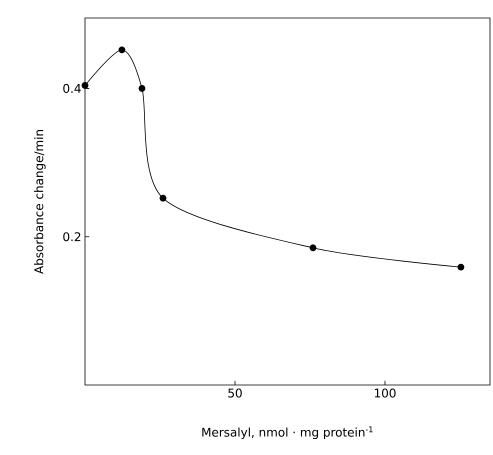 This screenshot has height=455, width=493. What do you see at coordinates (385, 393) in the screenshot?
I see `x-tick-label: 100` at bounding box center [385, 393].